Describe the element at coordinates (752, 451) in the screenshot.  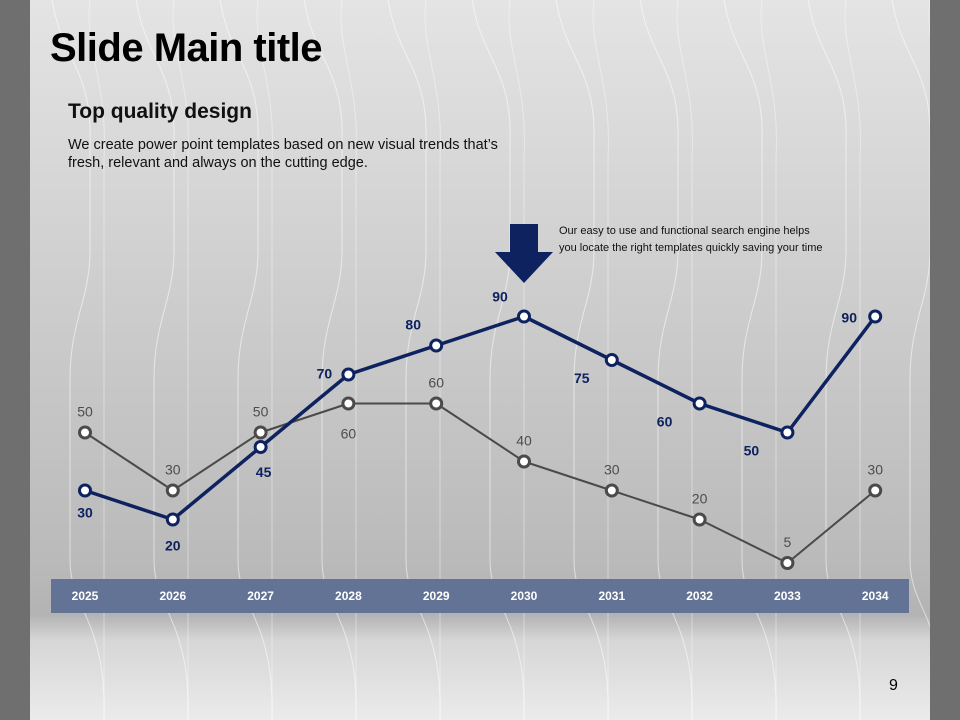
I see `primary-series-data-label: 50` at that location.